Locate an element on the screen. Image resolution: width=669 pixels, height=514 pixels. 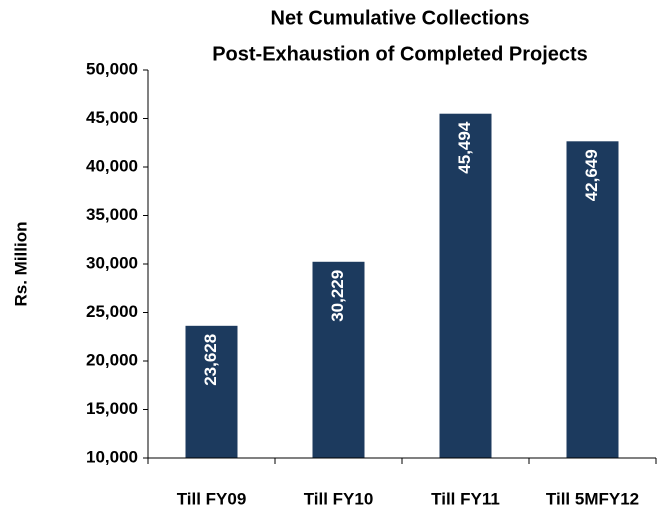
y-tick-label: 40,000 is located at coordinates (112, 165).